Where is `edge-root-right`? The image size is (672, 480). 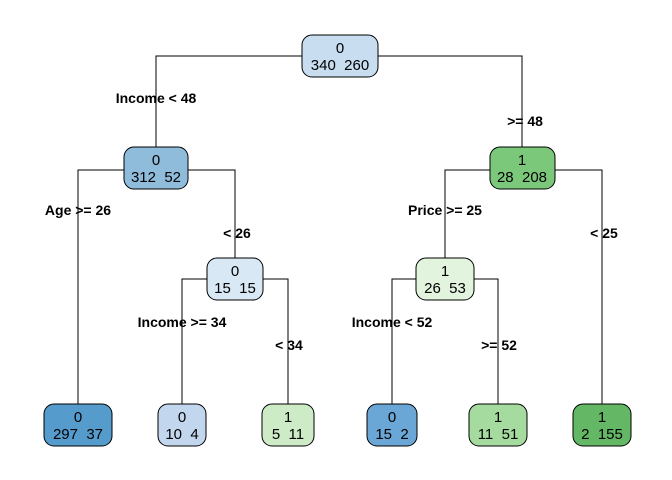 edge-root-right is located at coordinates (450, 101).